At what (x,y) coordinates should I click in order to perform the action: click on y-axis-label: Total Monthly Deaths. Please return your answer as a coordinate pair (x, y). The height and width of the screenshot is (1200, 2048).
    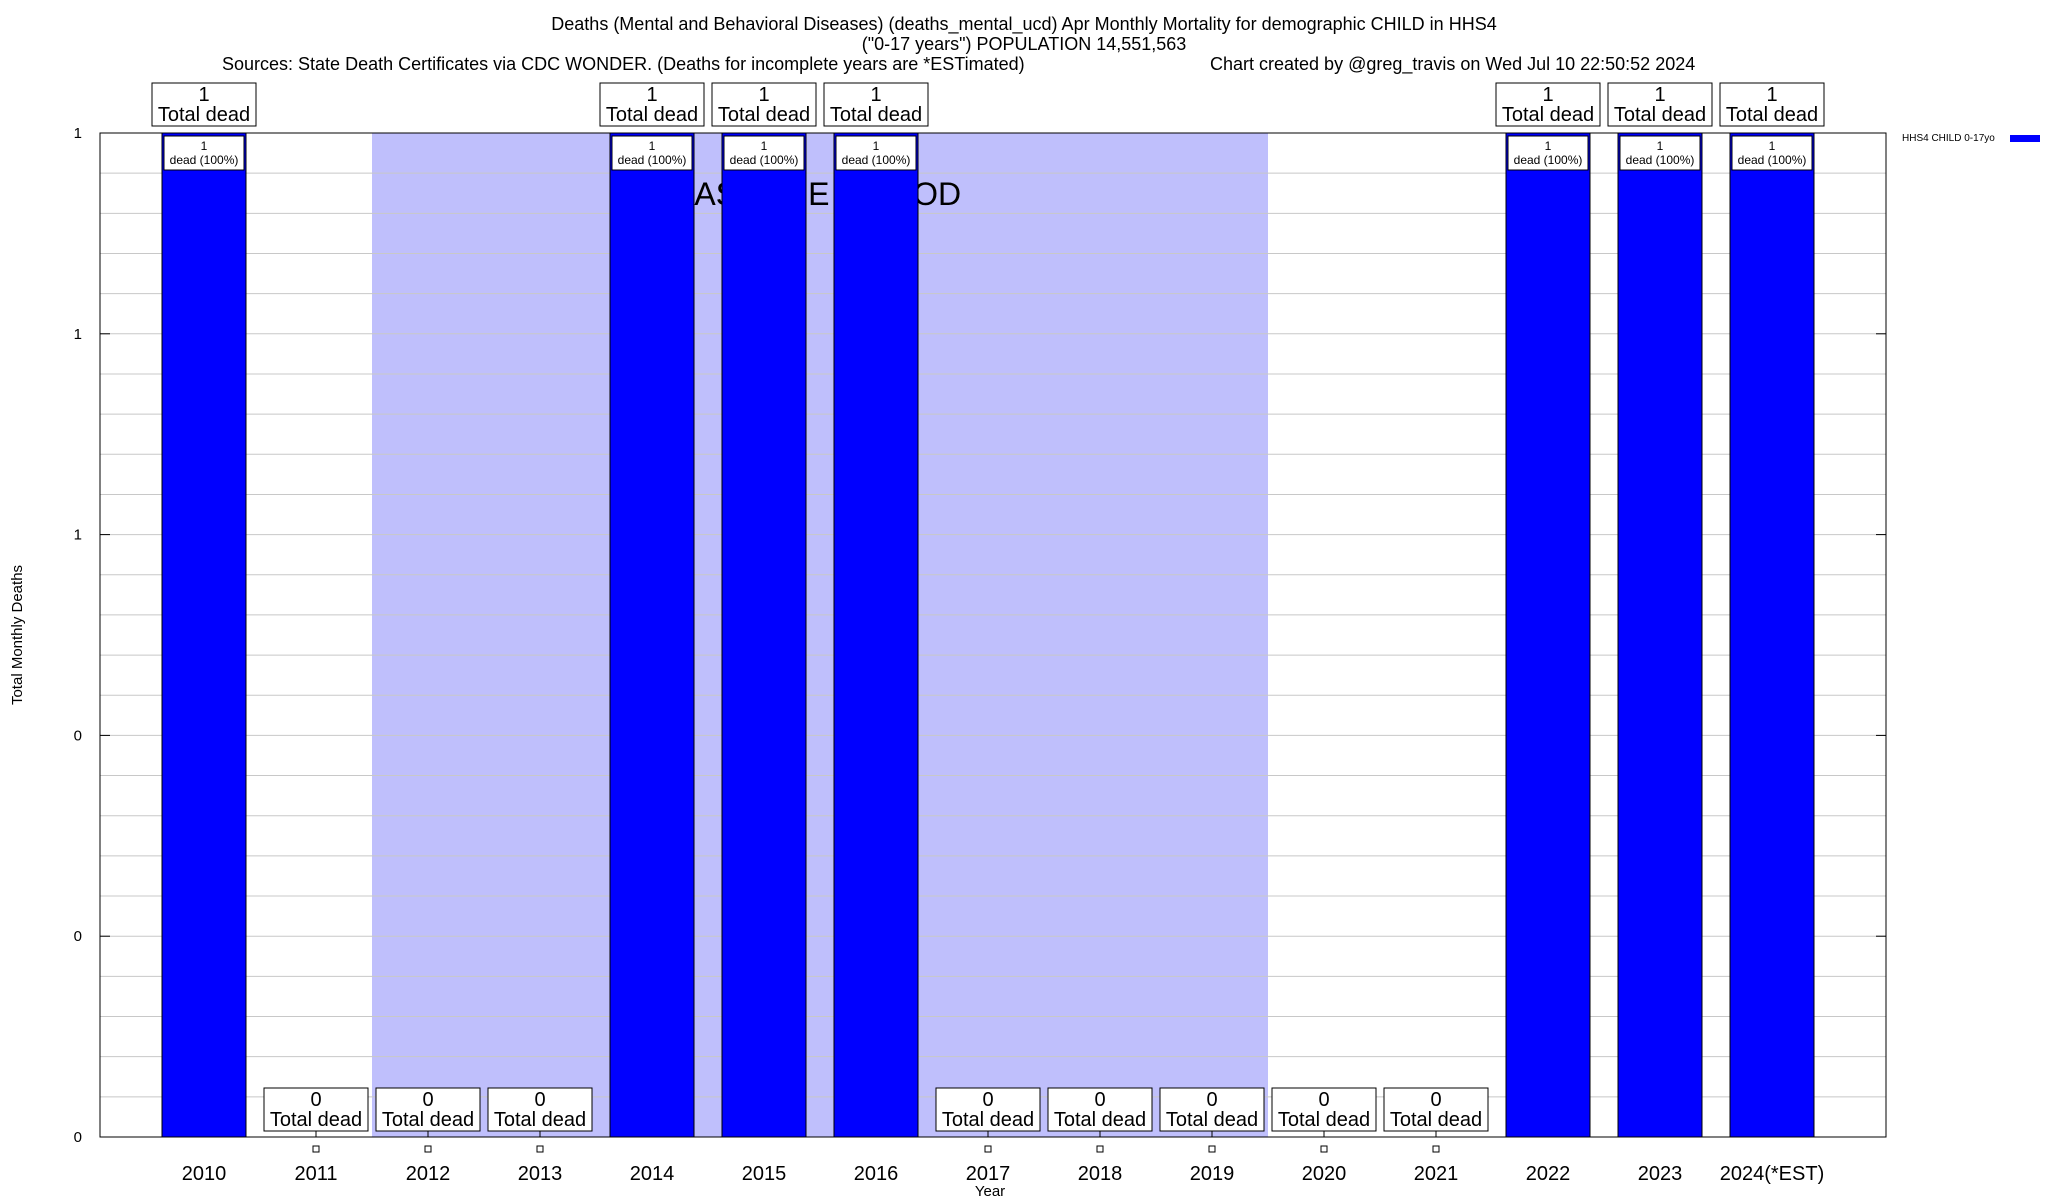
    Looking at the image, I should click on (17, 635).